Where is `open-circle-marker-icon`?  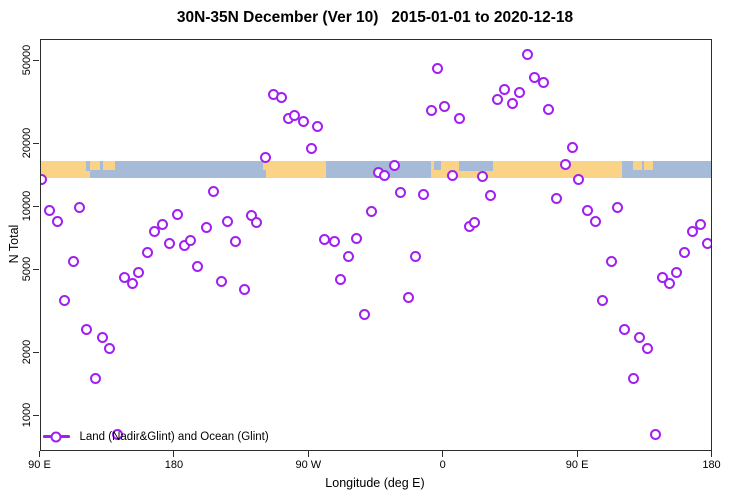
open-circle-marker-icon is located at coordinates (56, 436).